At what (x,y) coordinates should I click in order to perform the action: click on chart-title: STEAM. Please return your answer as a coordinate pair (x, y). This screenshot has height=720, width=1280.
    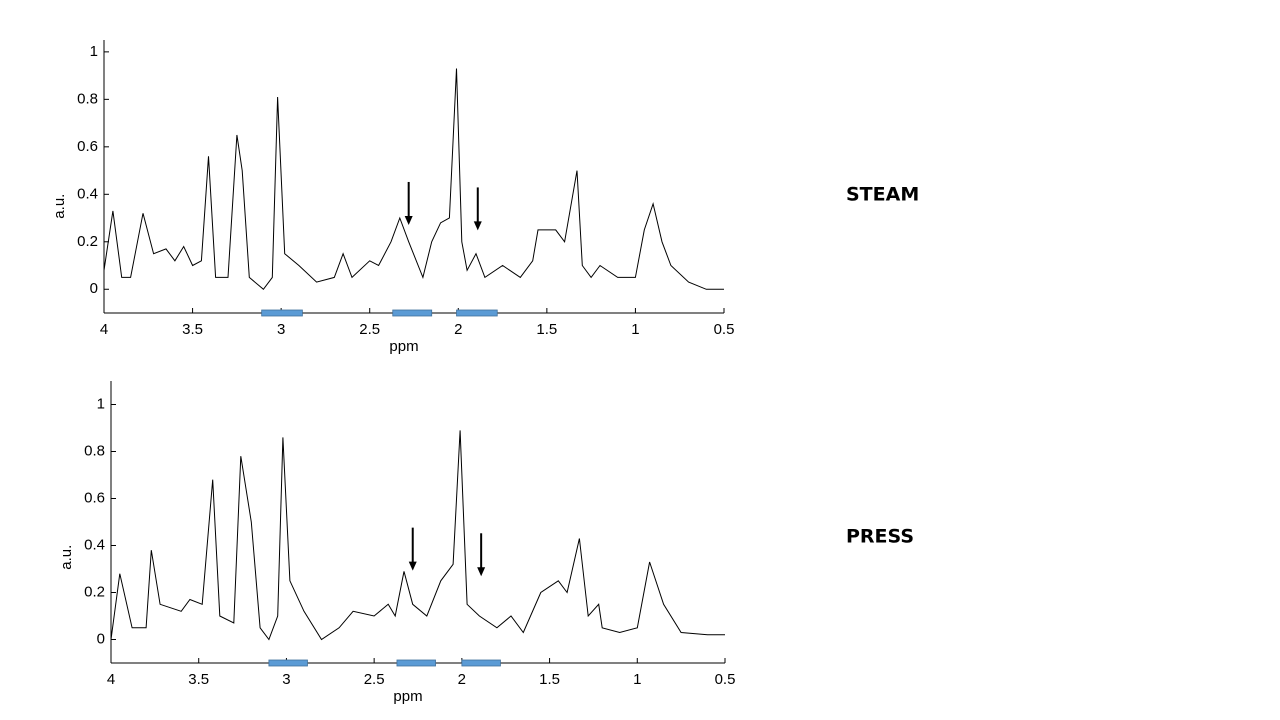
    Looking at the image, I should click on (882, 195).